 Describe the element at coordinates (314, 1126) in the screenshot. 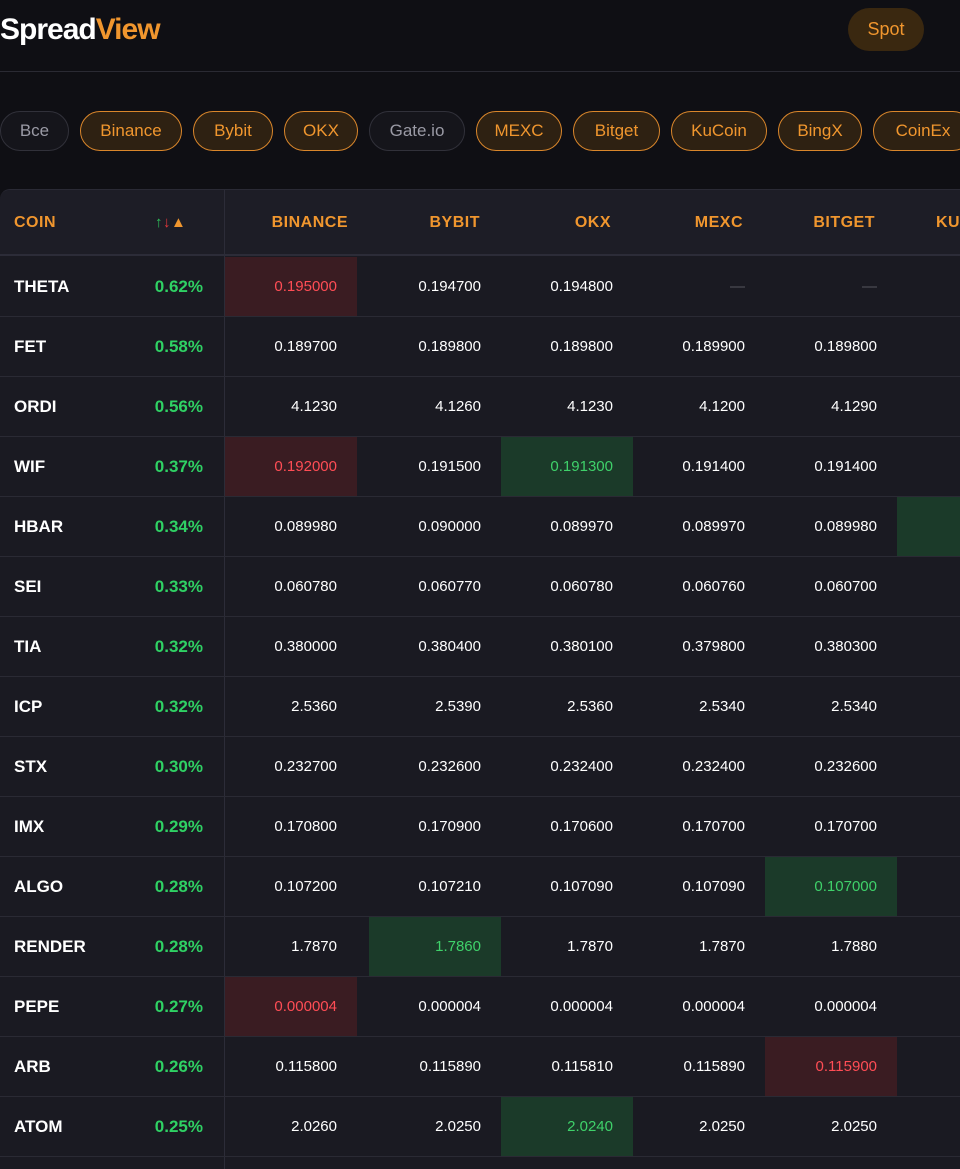

I see `price-cell: 2.0260` at that location.